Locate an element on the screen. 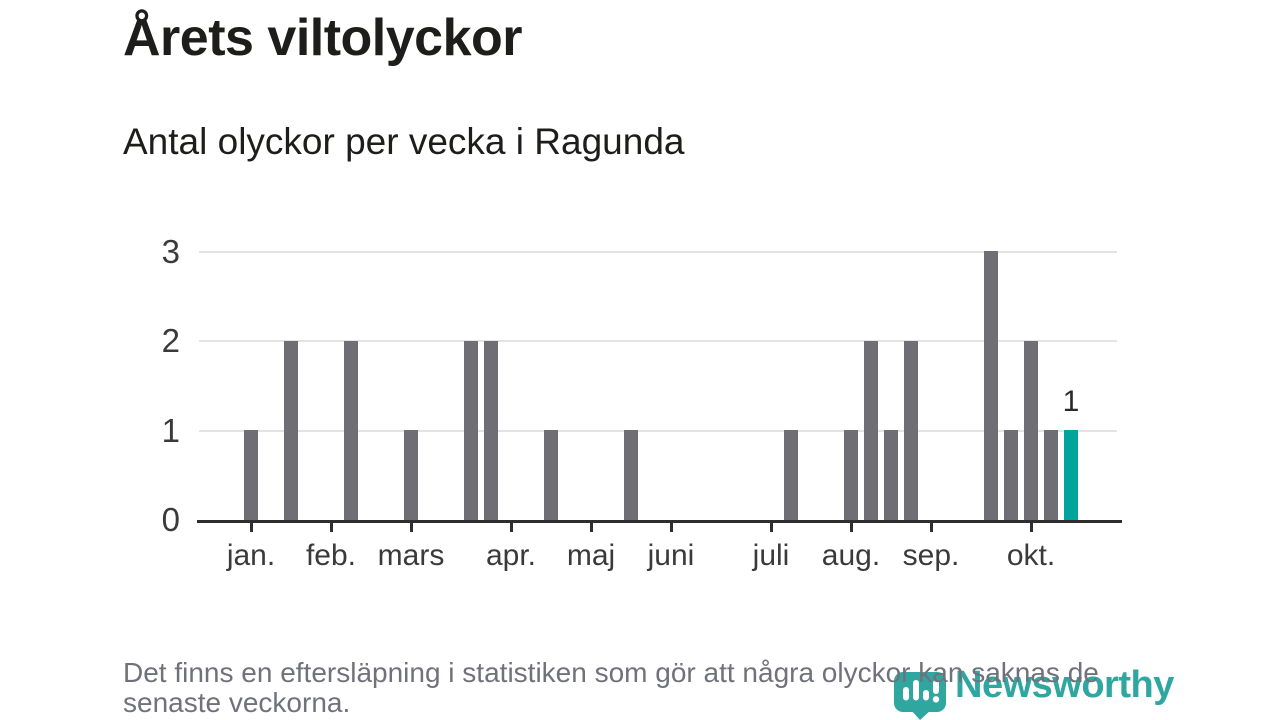  x-axis-tick-aug is located at coordinates (851, 526).